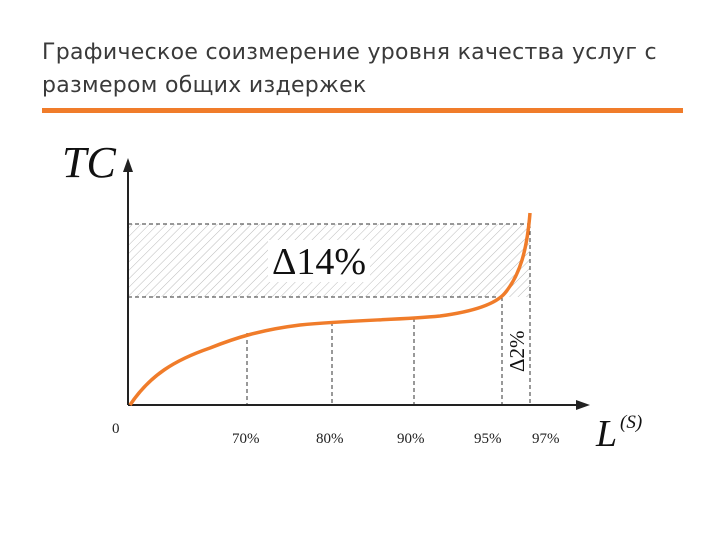 The image size is (720, 540). Describe the element at coordinates (89, 162) in the screenshot. I see `y-axis-label: TC` at that location.